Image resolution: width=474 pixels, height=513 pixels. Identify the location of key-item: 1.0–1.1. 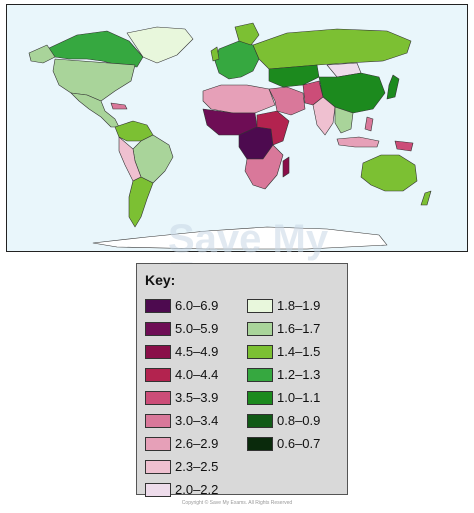
(283, 397).